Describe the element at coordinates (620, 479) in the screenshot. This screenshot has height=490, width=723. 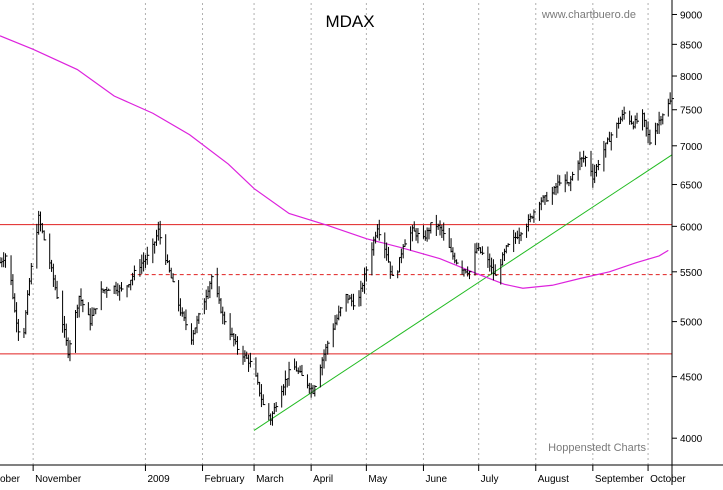
I see `x-tick-label: September` at that location.